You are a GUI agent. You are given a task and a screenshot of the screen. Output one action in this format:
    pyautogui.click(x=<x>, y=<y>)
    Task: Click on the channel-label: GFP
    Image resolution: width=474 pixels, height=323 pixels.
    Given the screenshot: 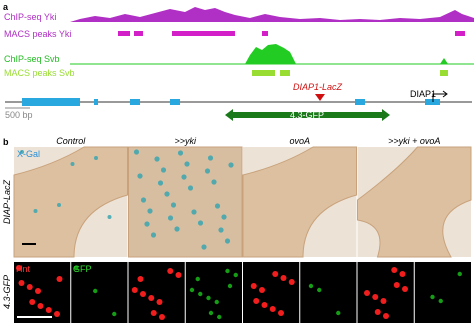 What is the action you would take?
    pyautogui.click(x=82, y=269)
    